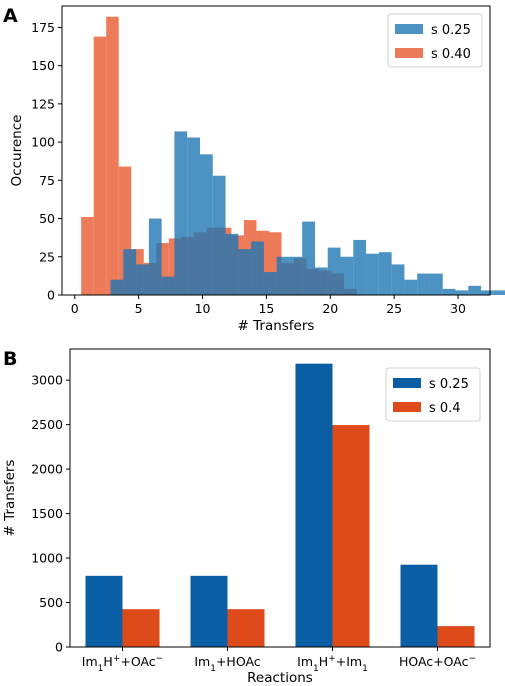  Describe the element at coordinates (445, 408) in the screenshot. I see `legend-label: s 0.4` at that location.